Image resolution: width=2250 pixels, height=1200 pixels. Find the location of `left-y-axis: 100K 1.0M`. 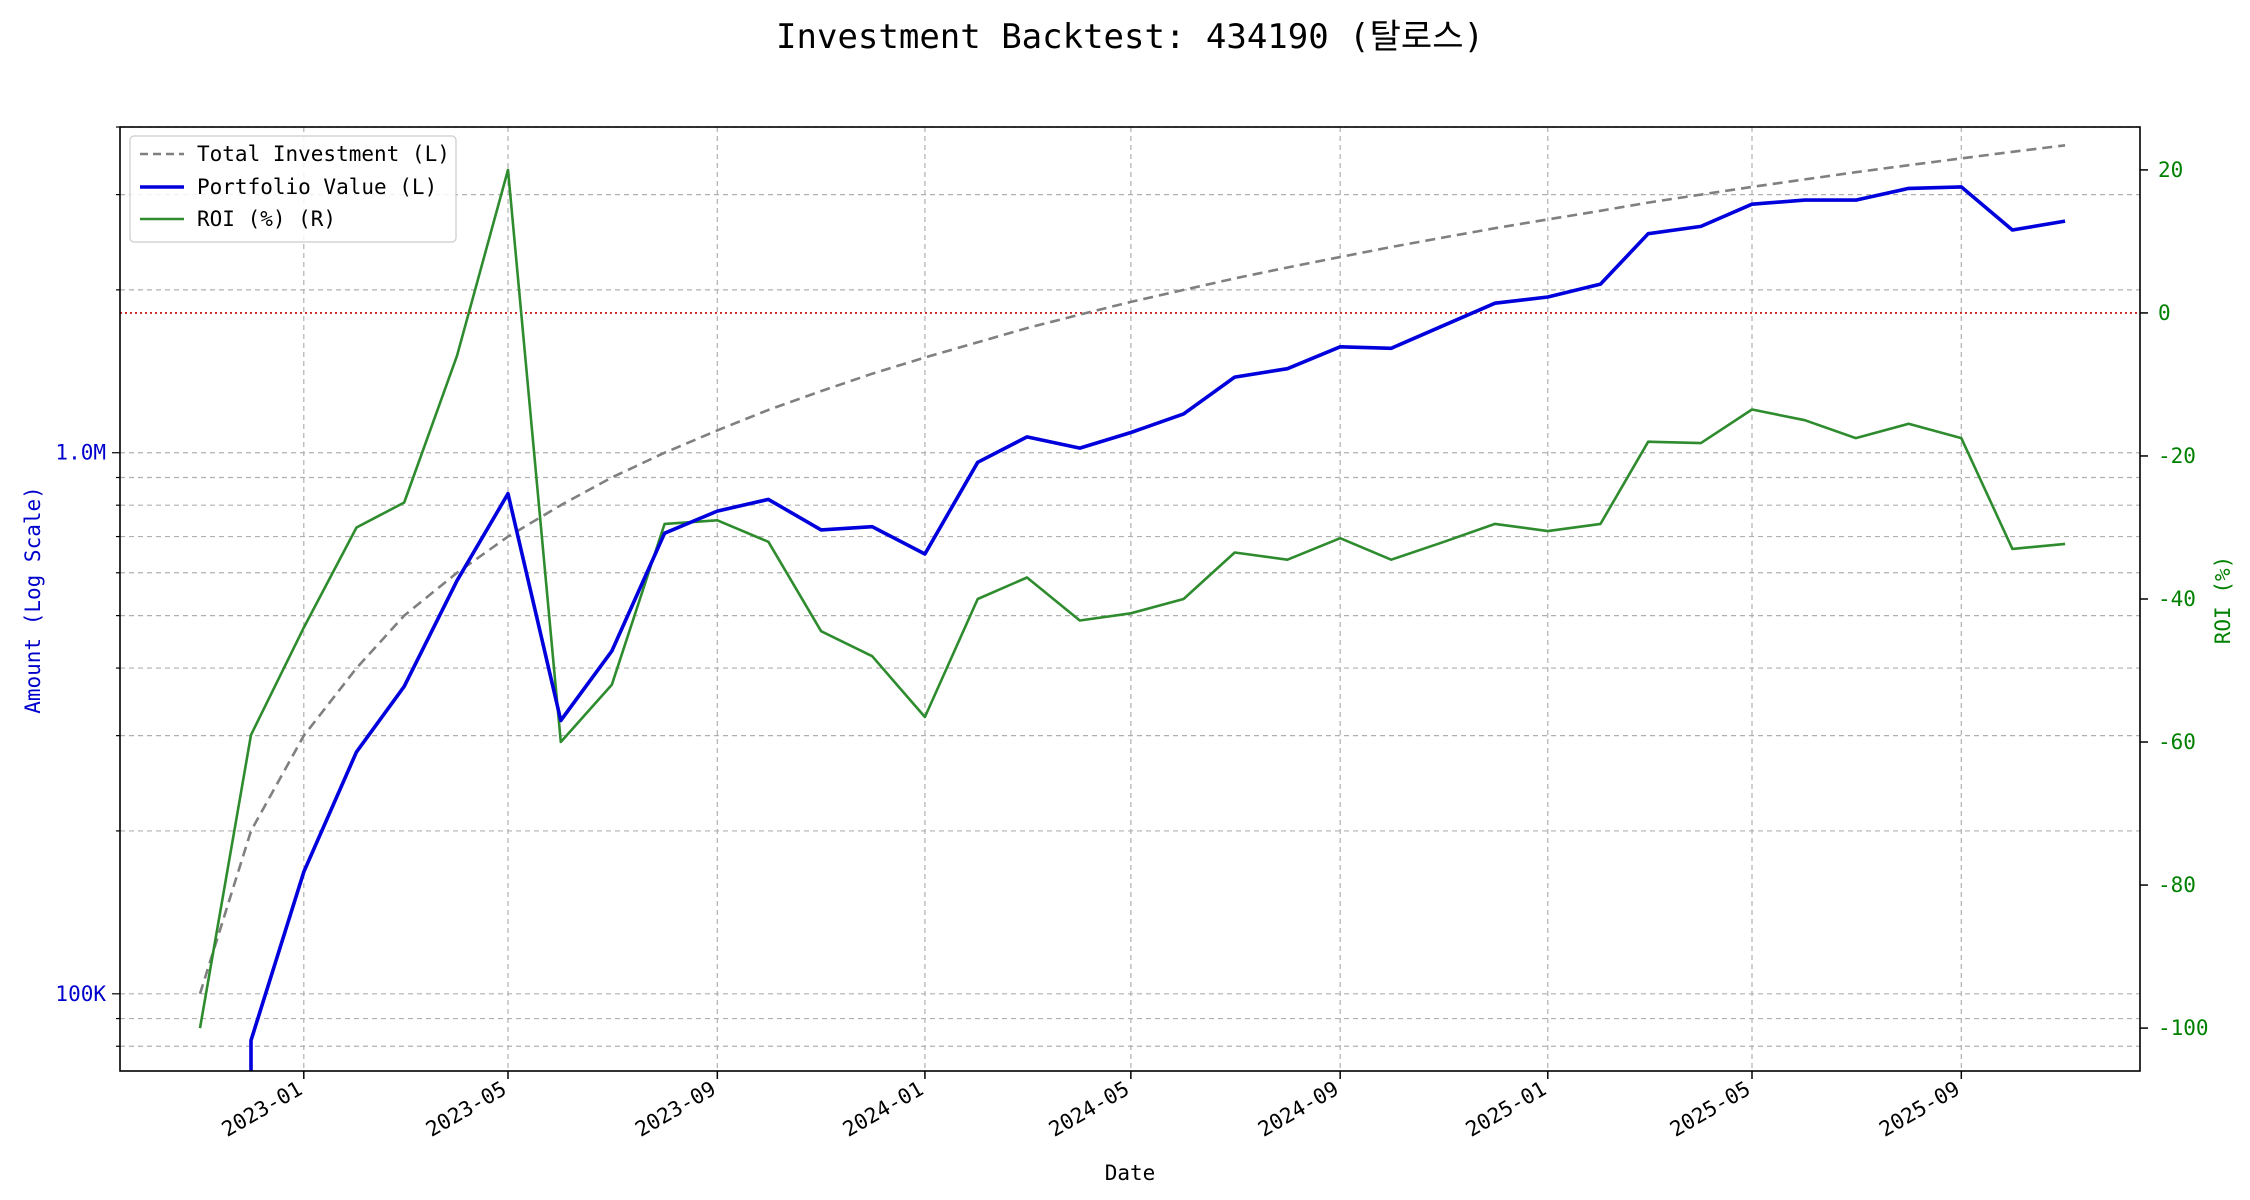

left-y-axis: 100K 1.0M is located at coordinates (87, 586).